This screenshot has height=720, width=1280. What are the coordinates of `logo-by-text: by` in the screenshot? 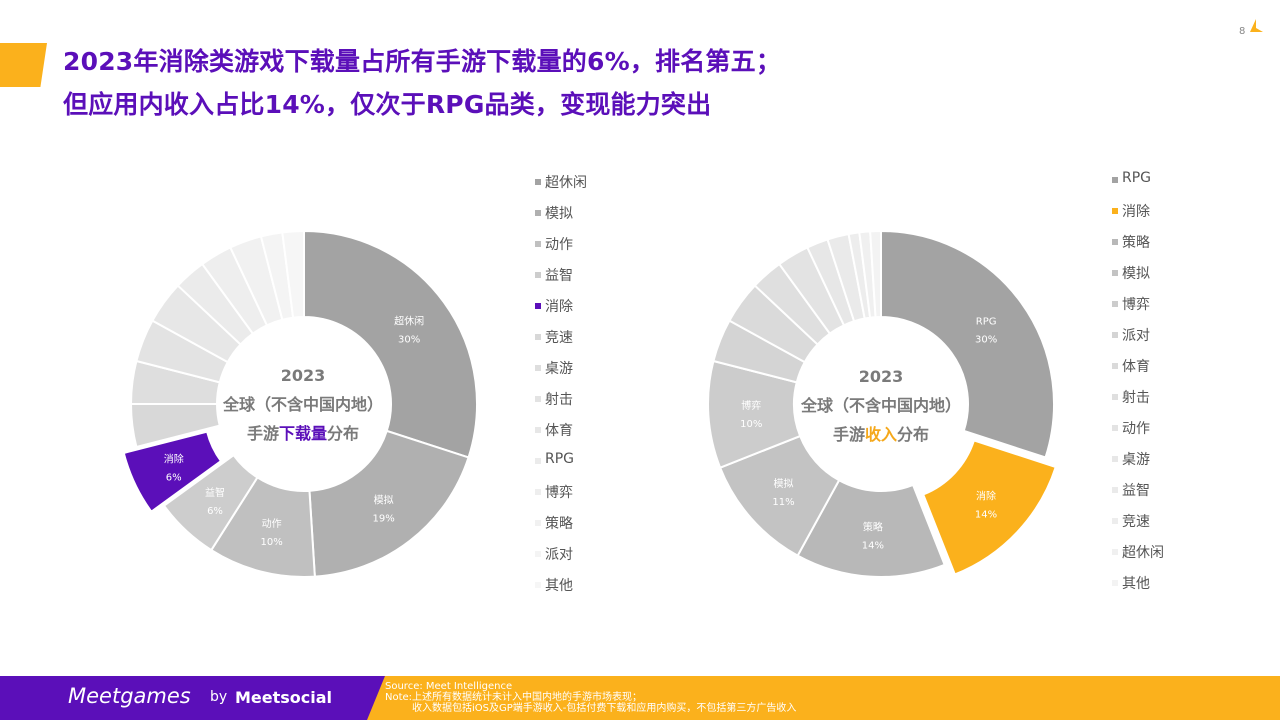 It's located at (219, 697).